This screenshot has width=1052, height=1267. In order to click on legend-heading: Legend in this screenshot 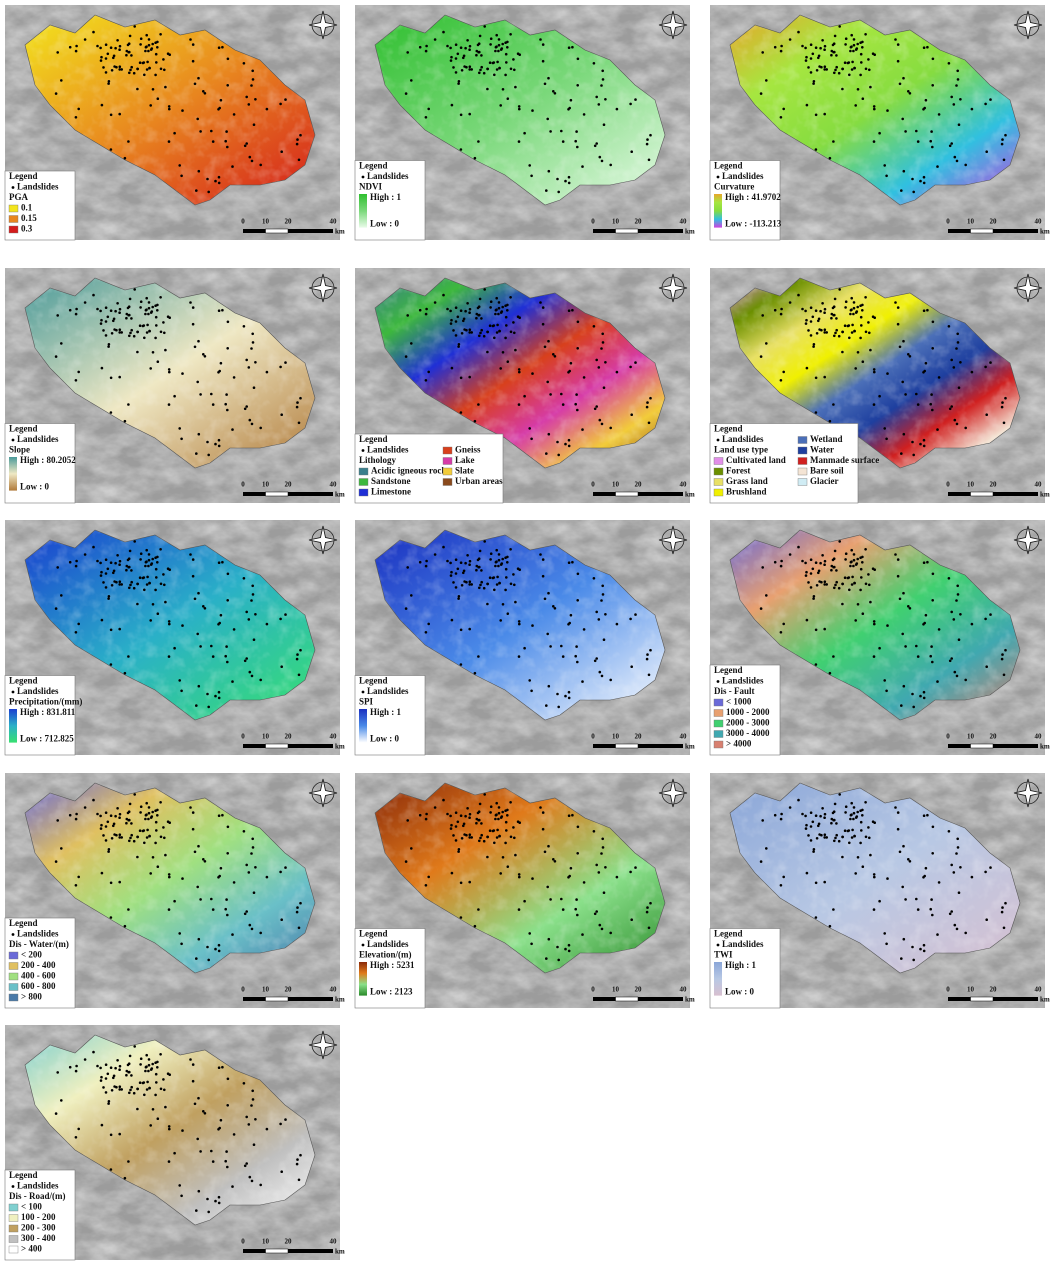, I will do `click(373, 166)`.